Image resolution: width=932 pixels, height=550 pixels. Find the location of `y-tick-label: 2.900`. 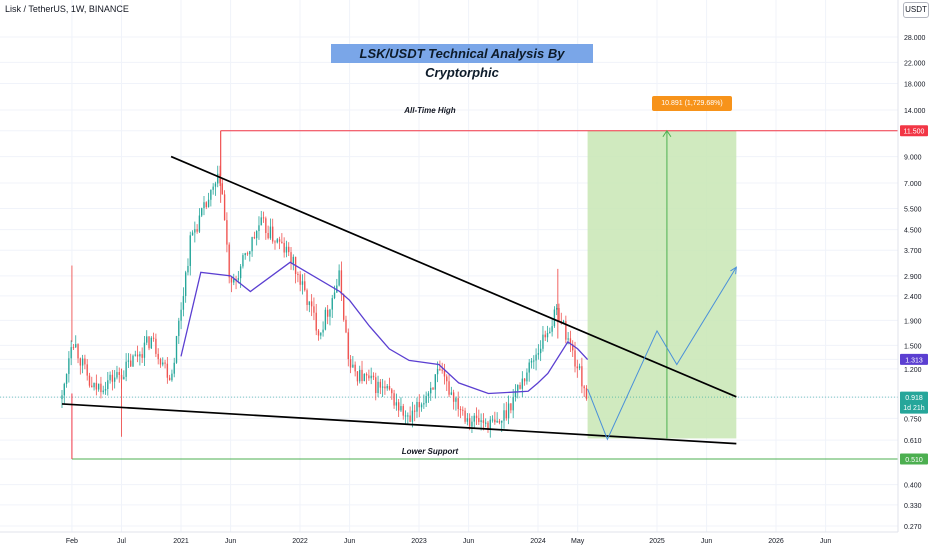

y-tick-label: 2.900 is located at coordinates (913, 277).